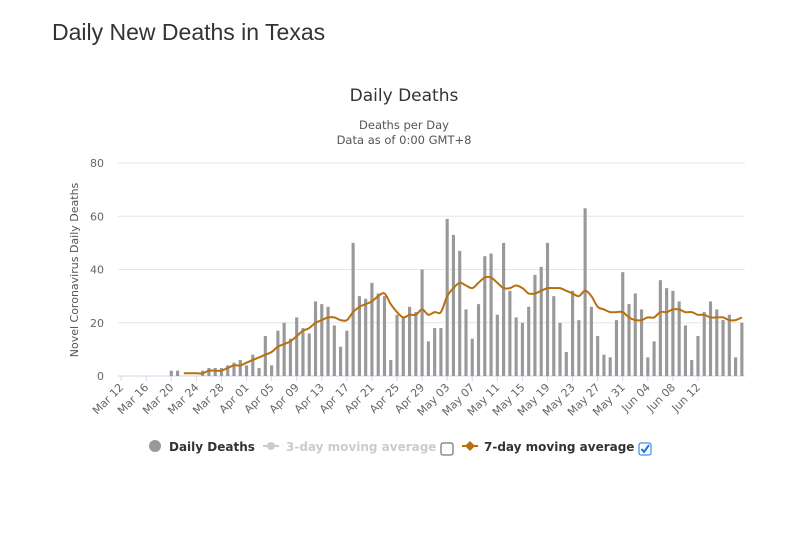  I want to click on legend-7day-marker, so click(470, 446).